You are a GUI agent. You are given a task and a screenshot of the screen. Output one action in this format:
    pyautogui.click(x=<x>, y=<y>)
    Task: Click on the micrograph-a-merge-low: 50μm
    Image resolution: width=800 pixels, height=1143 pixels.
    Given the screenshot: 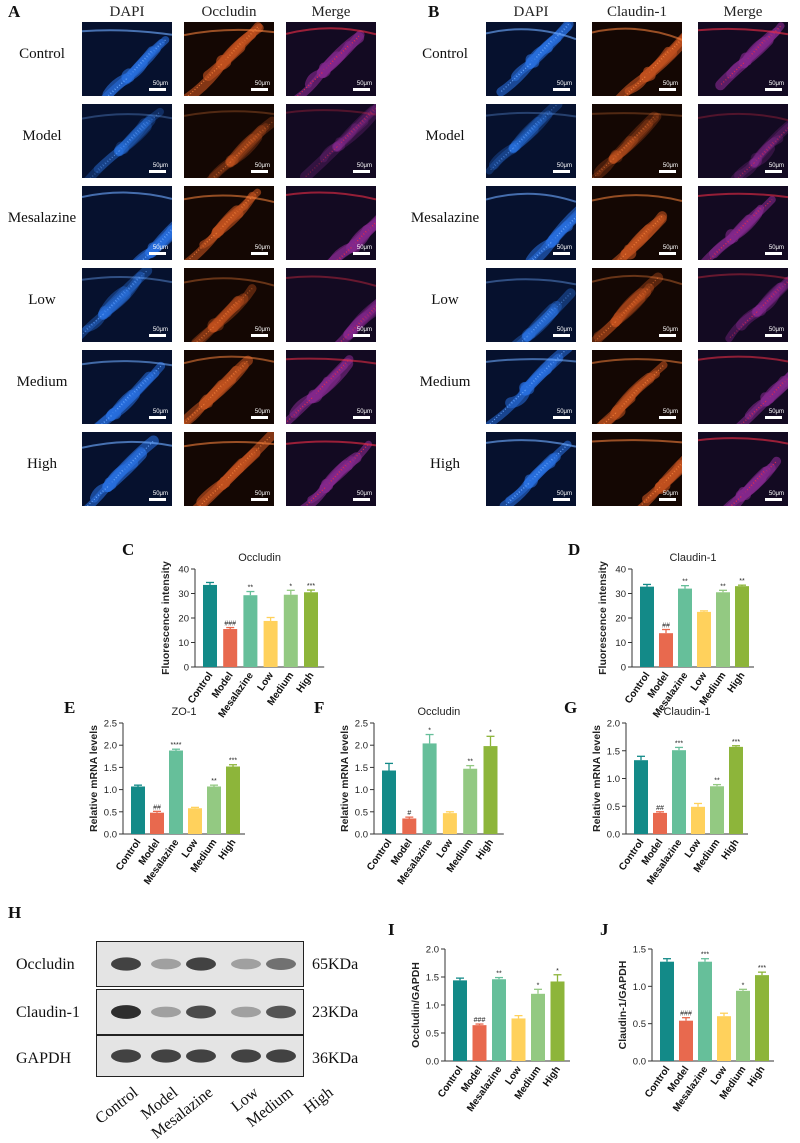 What is the action you would take?
    pyautogui.click(x=331, y=305)
    